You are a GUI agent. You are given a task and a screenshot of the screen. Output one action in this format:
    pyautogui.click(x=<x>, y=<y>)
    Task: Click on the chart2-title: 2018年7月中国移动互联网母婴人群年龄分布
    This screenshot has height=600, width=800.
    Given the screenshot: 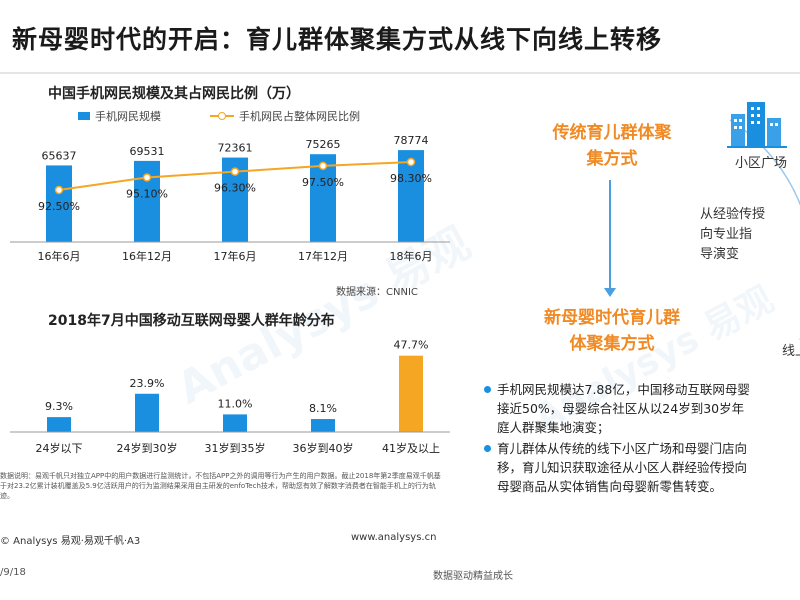 What is the action you would take?
    pyautogui.click(x=191, y=321)
    